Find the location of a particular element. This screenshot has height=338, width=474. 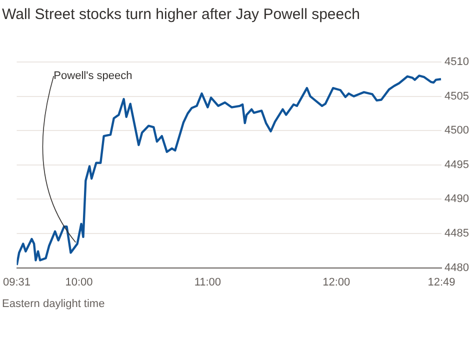

x-tick-label: 10:00 is located at coordinates (79, 282).